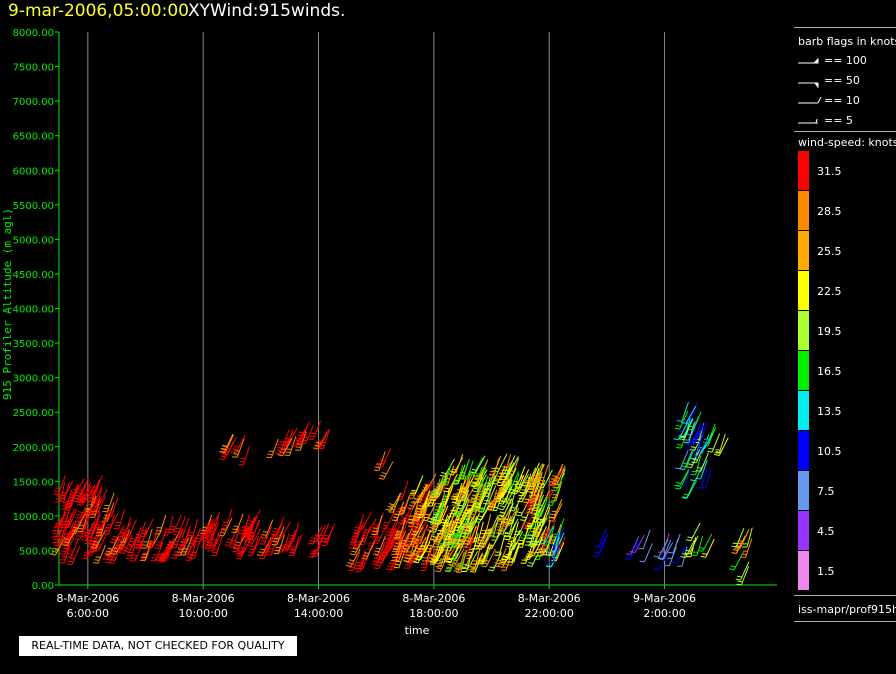 The image size is (896, 674). Describe the element at coordinates (158, 646) in the screenshot. I see `quality-note: REAL-TIME DATA, NOT CHECKED FOR QUALITY` at that location.